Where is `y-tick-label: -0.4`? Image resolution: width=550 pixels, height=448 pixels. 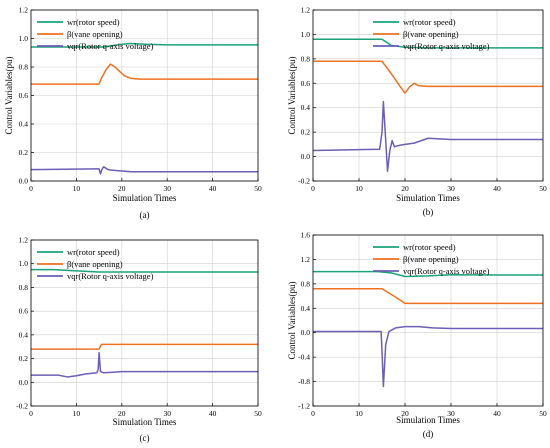
y-tick-label: -0.4 is located at coordinates (304, 357).